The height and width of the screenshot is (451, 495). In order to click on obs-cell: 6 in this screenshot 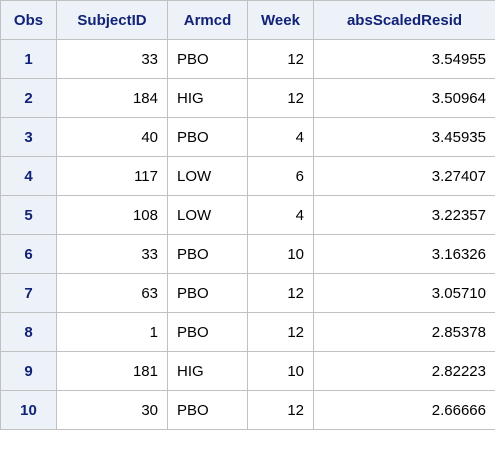, I will do `click(28, 254)`.